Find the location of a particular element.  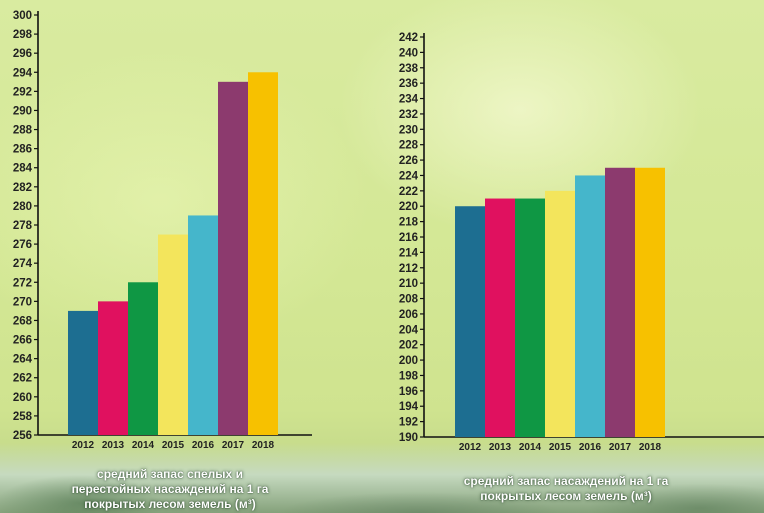

y-tick-label: 194 is located at coordinates (409, 407).